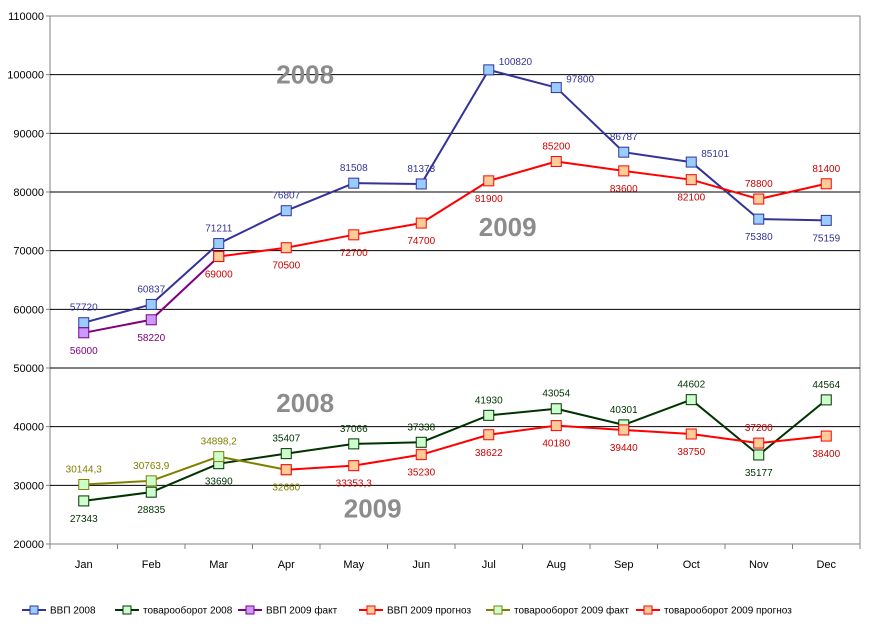 This screenshot has height=630, width=870. Describe the element at coordinates (84, 519) in the screenshot. I see `data-label: 27343` at that location.